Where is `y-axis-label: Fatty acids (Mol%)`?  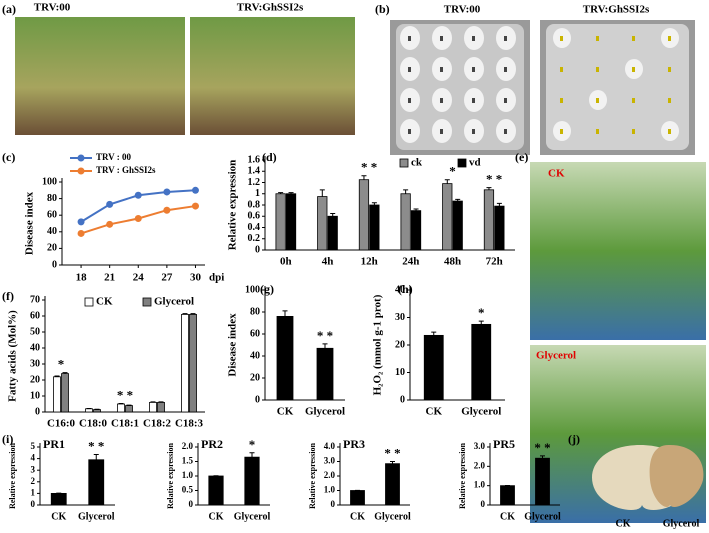 y-axis-label: Fatty acids (Mol%) is located at coordinates (13, 356).